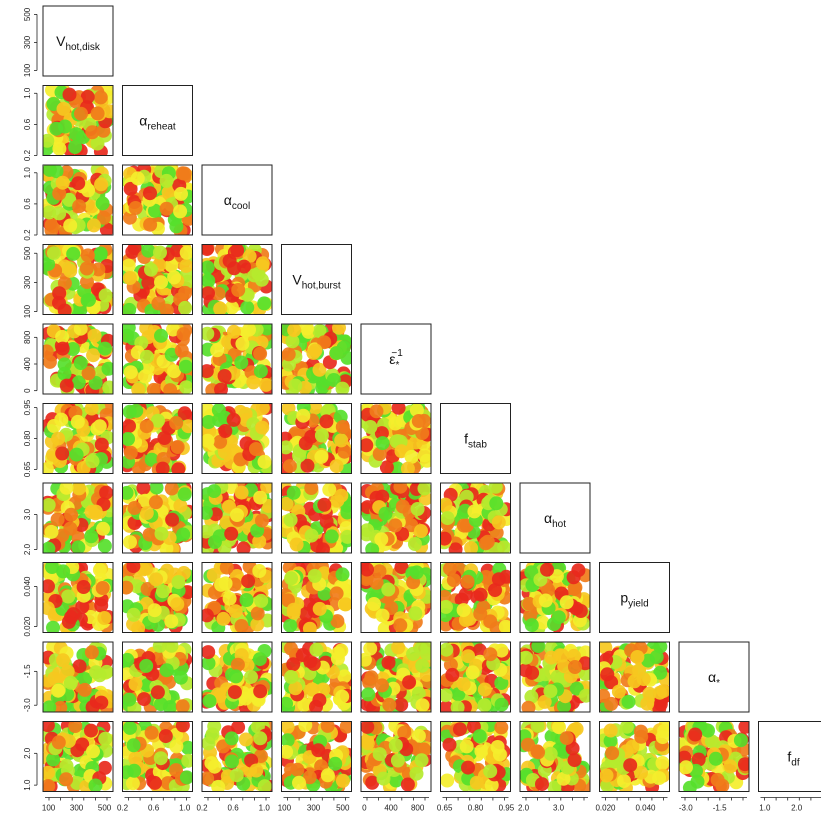 This screenshot has height=829, width=821. I want to click on x-tick-label: 0.2, so click(123, 808).